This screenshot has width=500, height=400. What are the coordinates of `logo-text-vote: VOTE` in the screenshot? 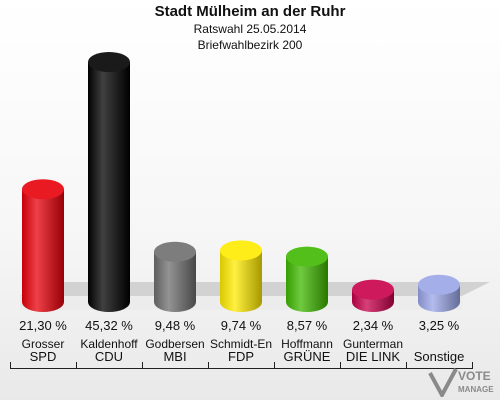 It's located at (474, 376).